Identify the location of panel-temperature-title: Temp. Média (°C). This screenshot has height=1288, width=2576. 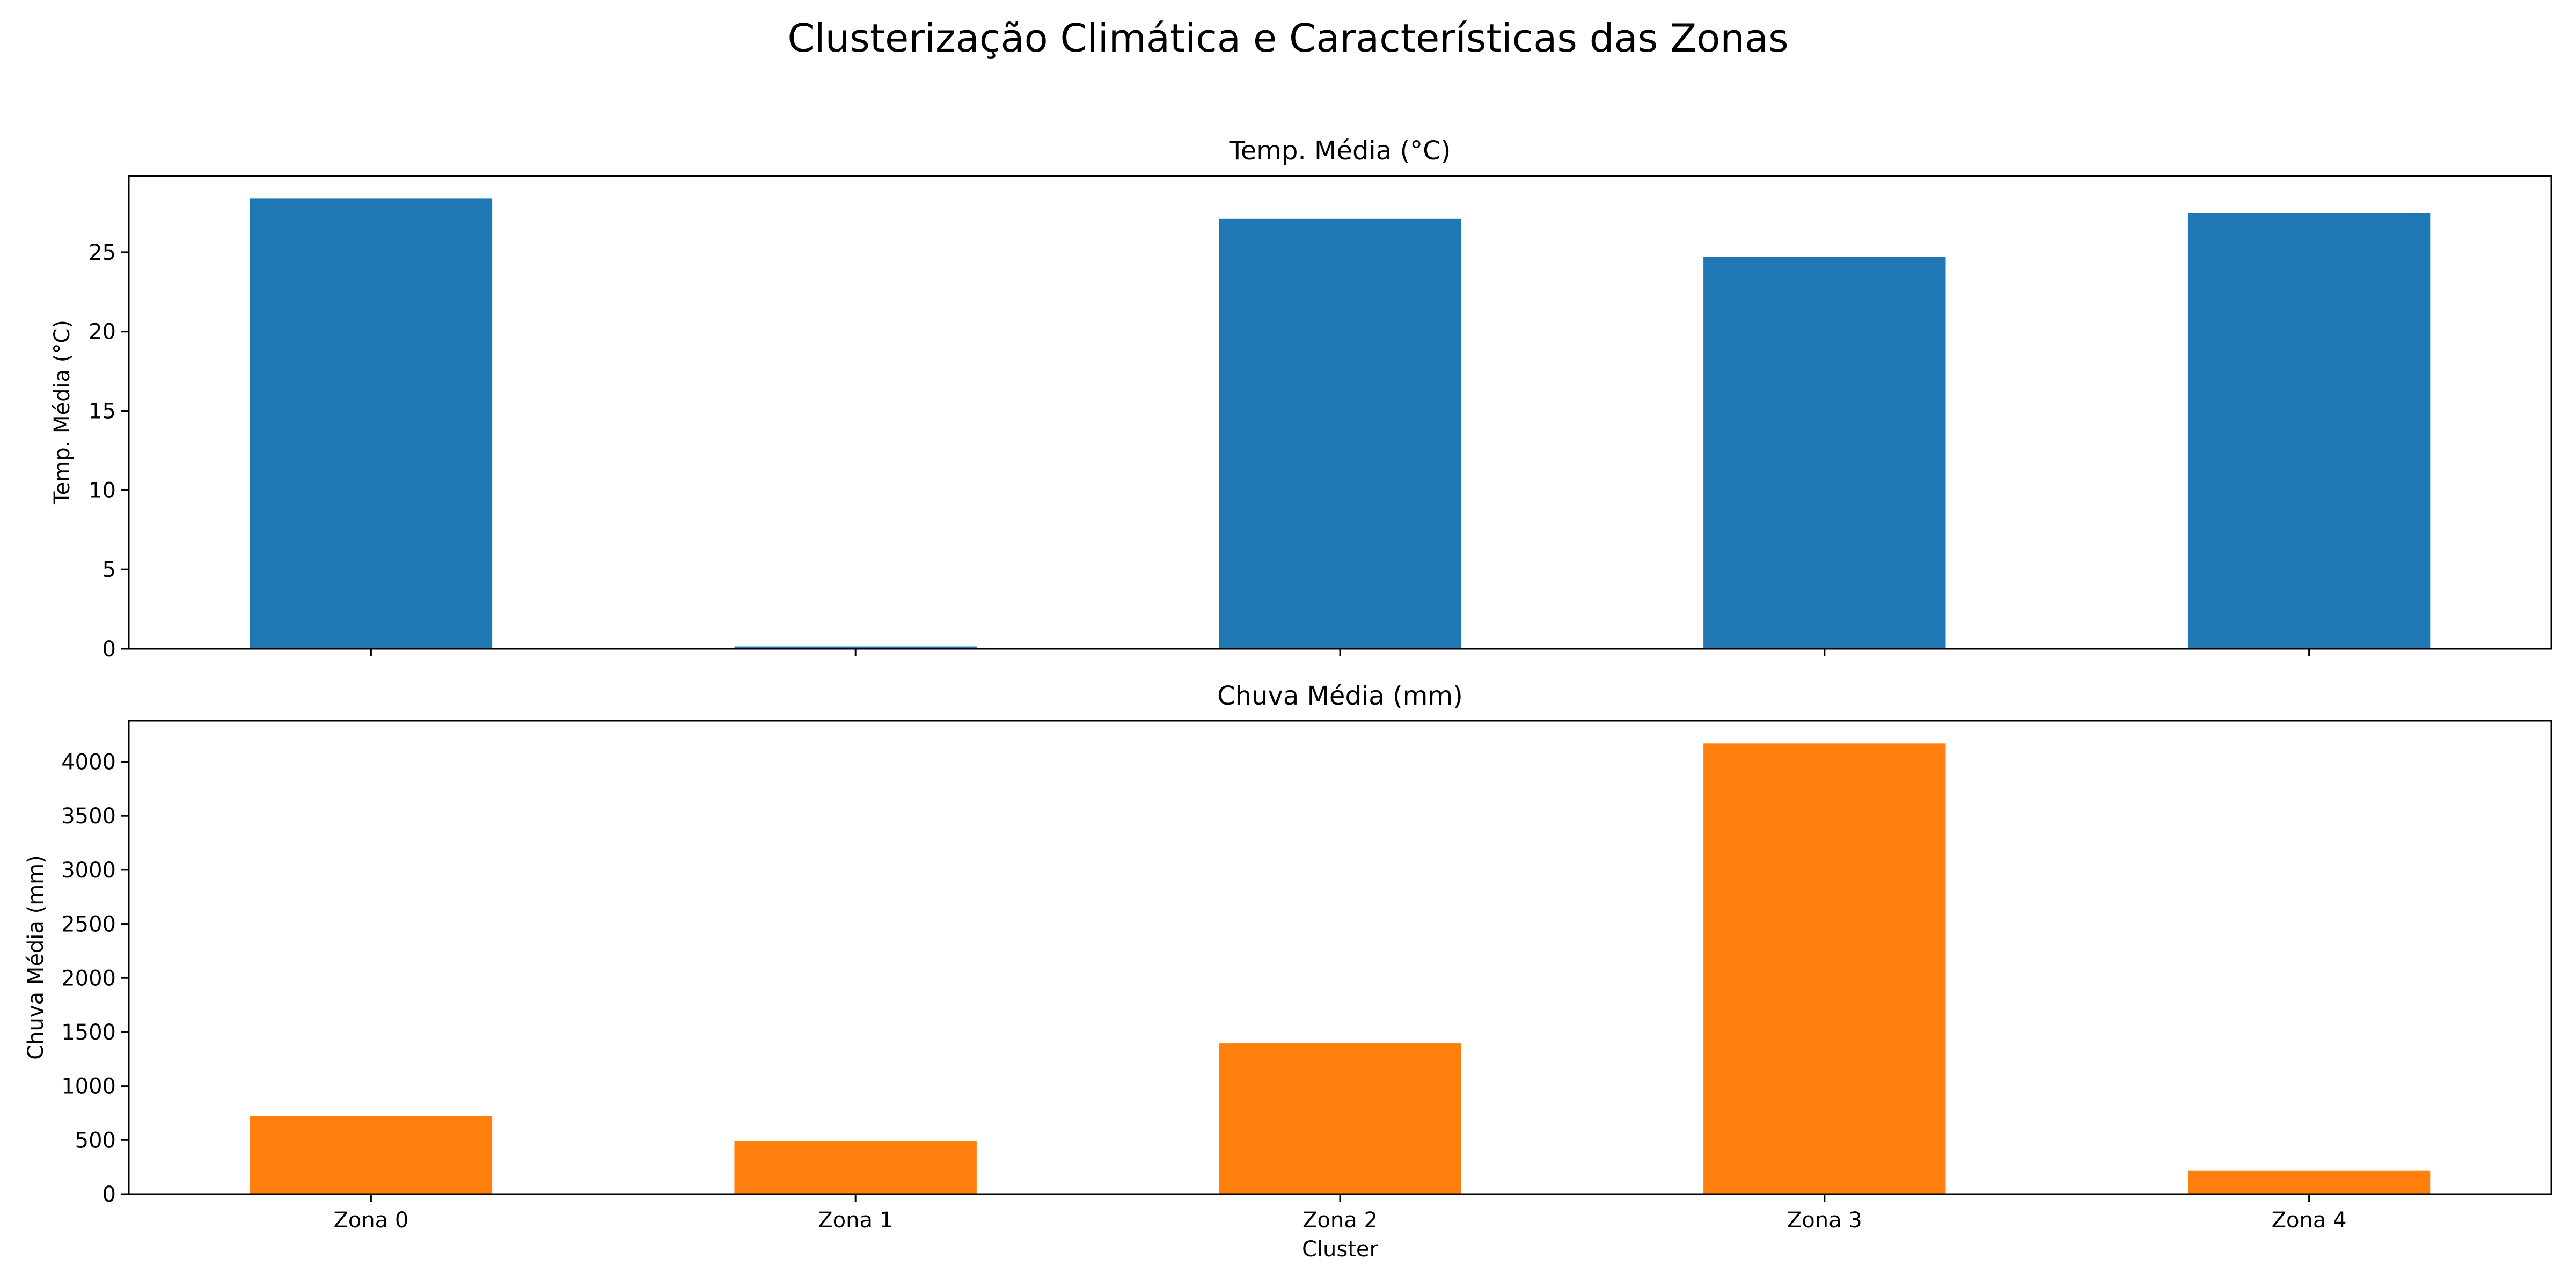
(1340, 151).